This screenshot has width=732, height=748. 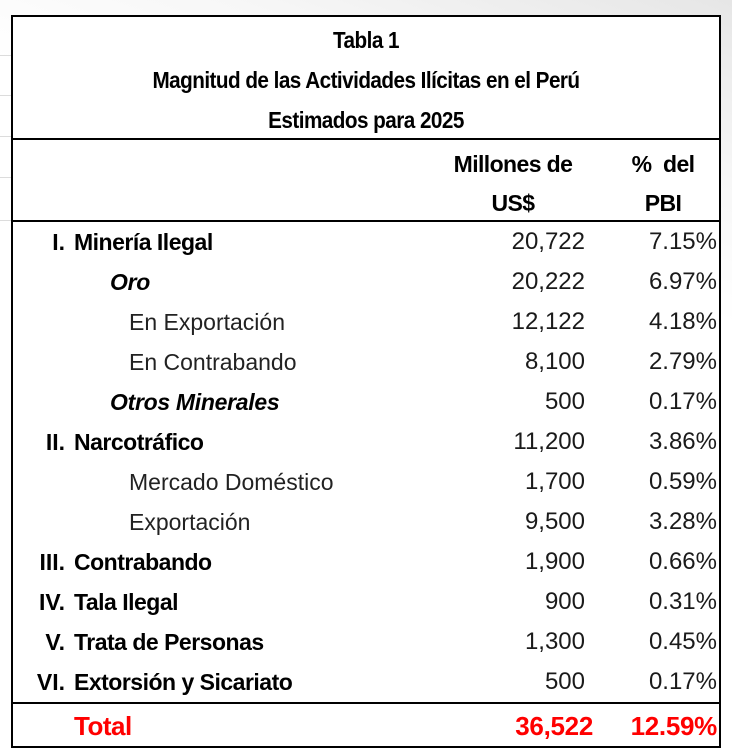 What do you see at coordinates (130, 282) in the screenshot?
I see `row-label: Oro` at bounding box center [130, 282].